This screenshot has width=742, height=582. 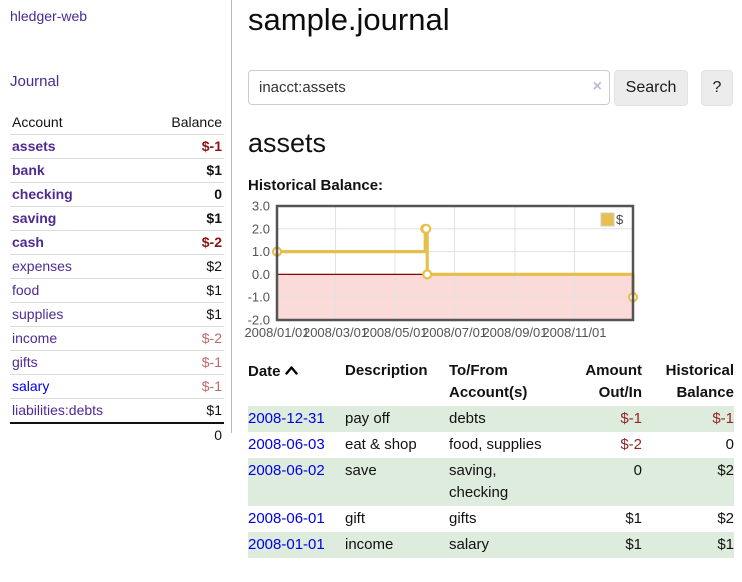 I want to click on transaction-amount: $1, so click(x=599, y=545).